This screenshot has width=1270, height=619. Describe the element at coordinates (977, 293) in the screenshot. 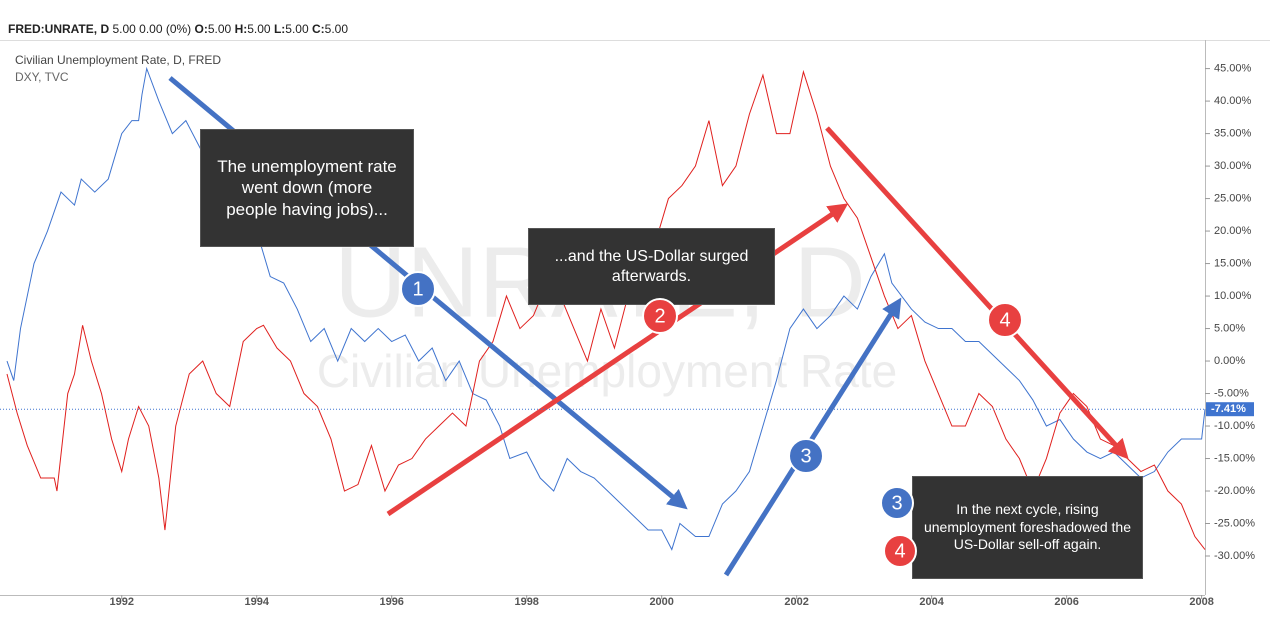

I see `arrow` at that location.